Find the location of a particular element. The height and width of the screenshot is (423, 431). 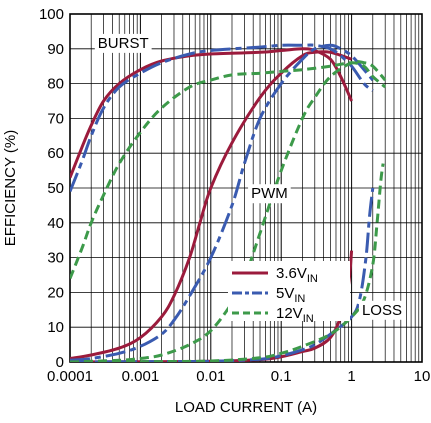

y-tick-label: 90 is located at coordinates (55, 49).